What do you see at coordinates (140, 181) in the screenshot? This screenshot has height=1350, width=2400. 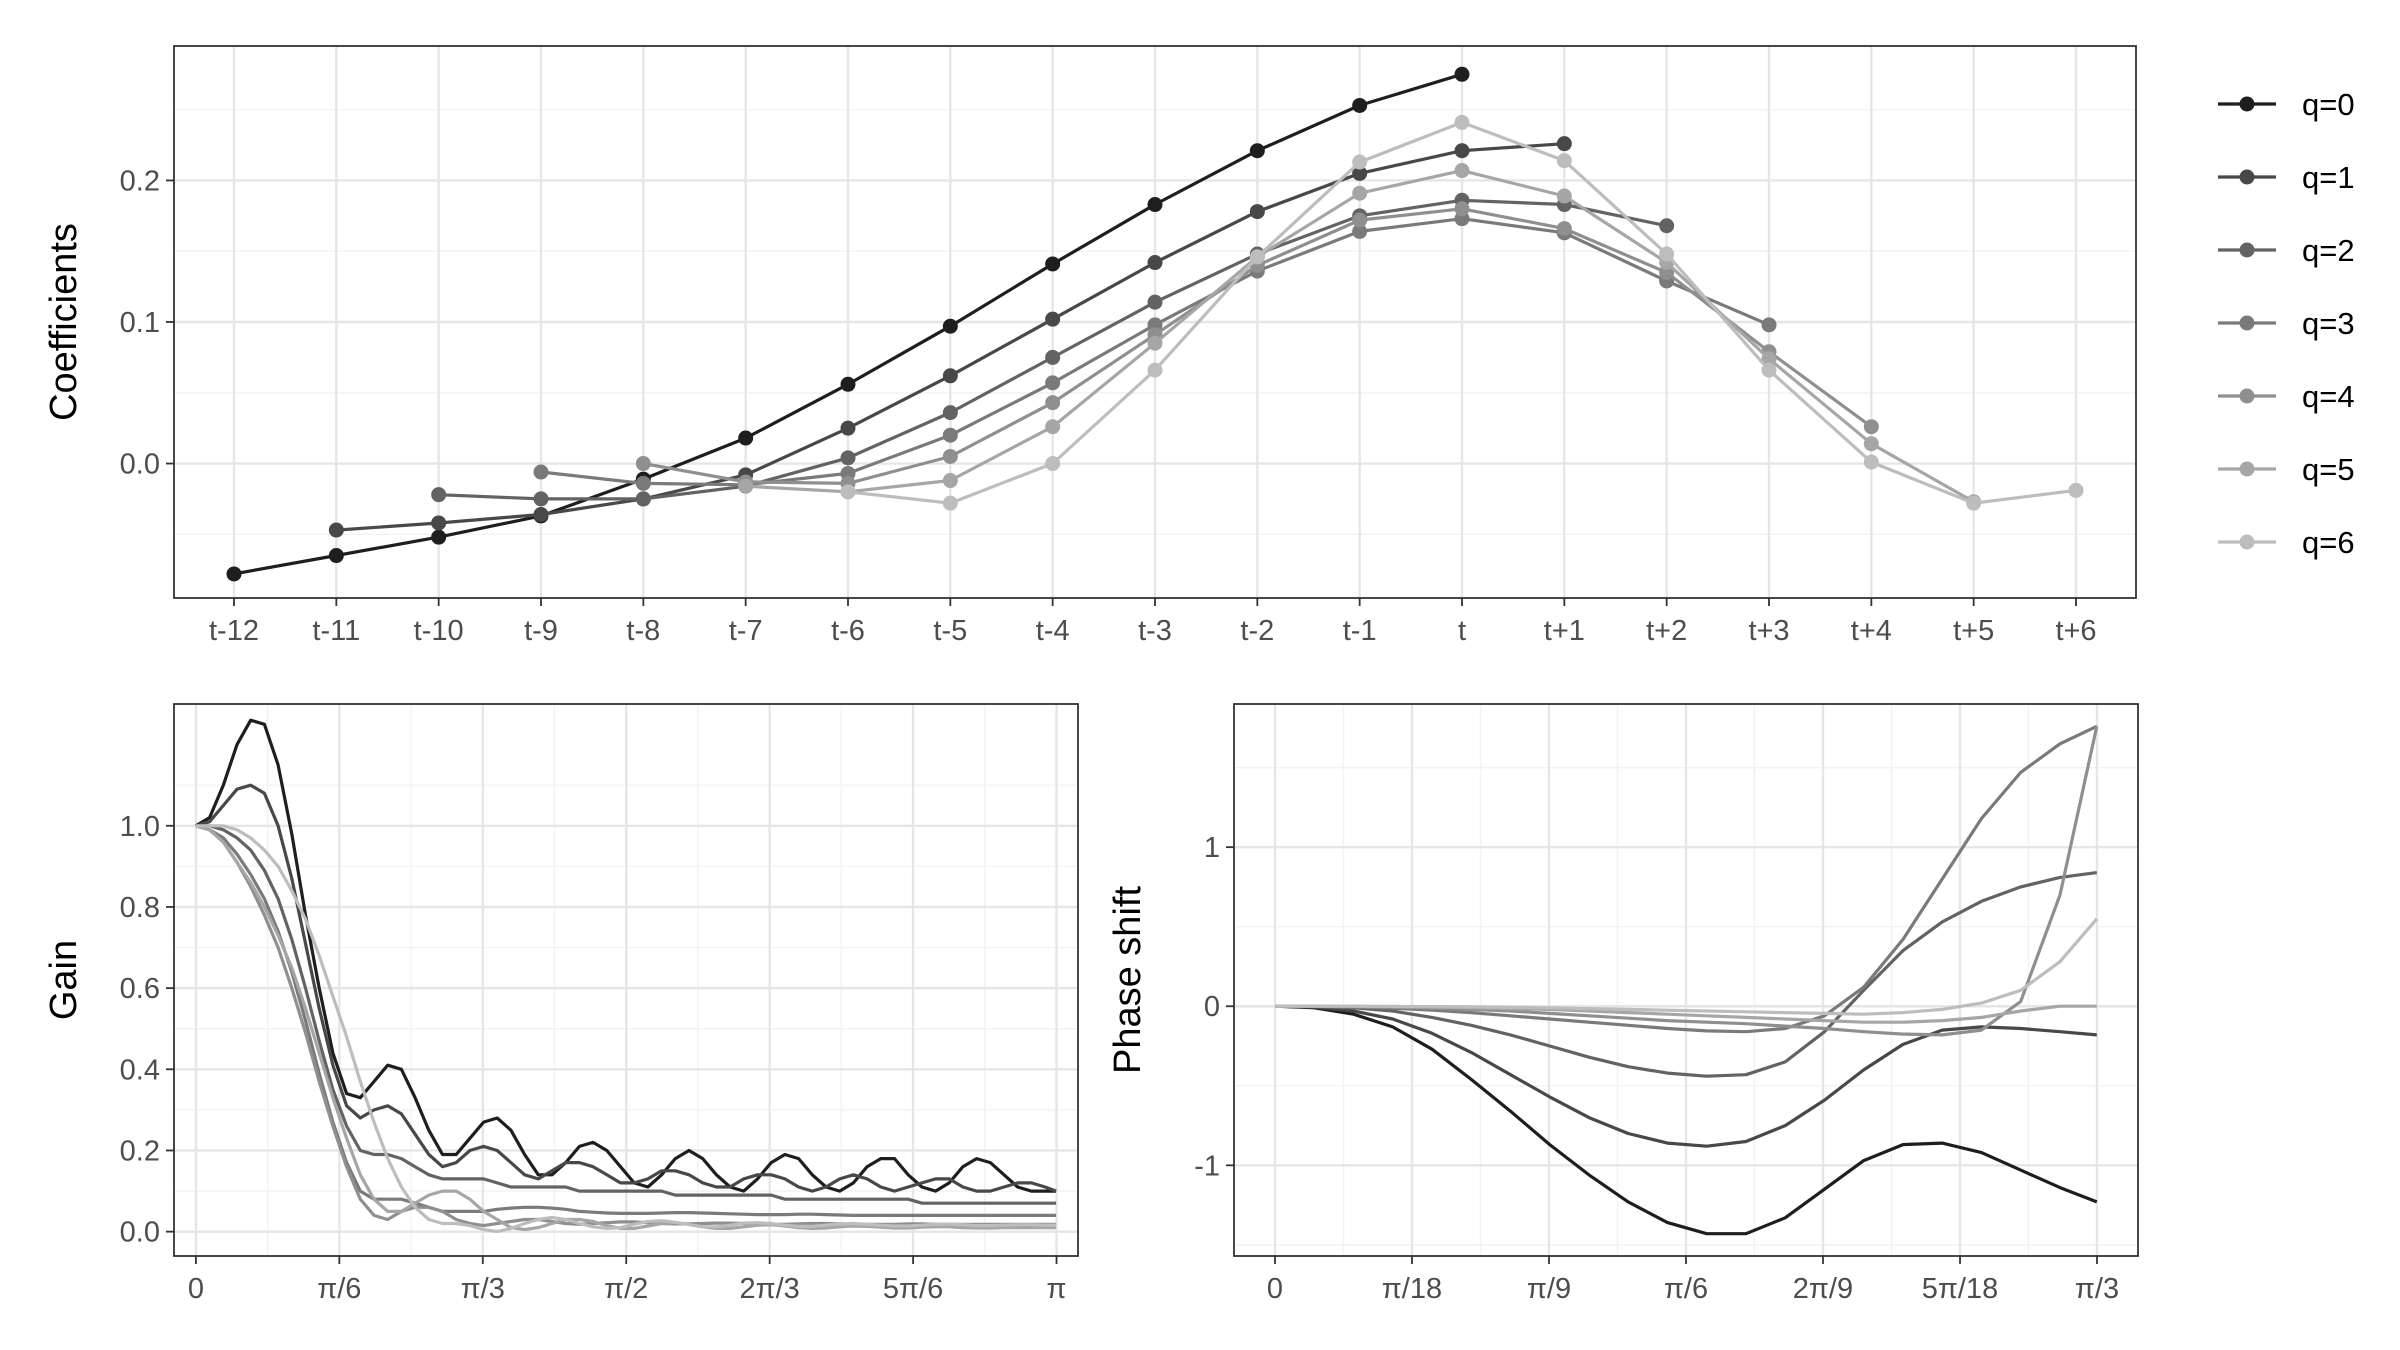 I see `y-tick-label: 0.2` at bounding box center [140, 181].